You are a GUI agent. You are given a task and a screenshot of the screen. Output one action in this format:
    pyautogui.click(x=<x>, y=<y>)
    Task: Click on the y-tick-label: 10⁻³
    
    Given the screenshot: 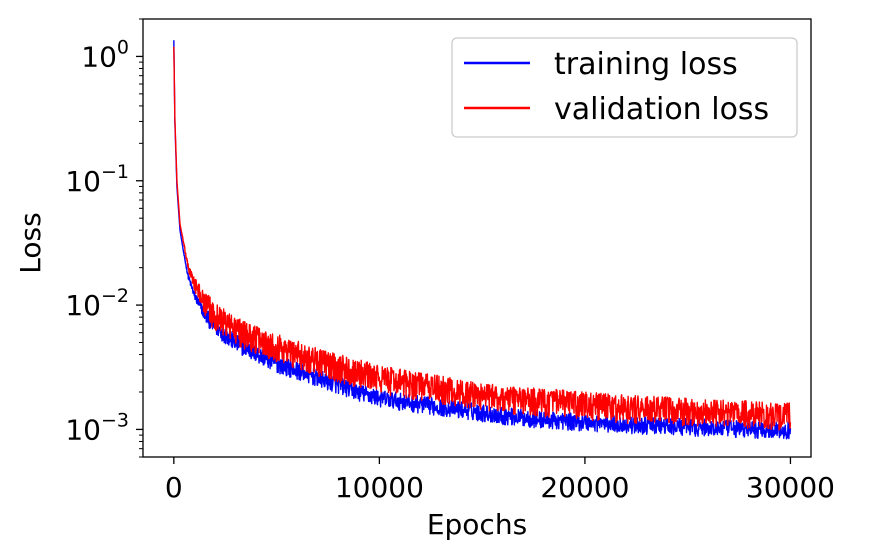 What is the action you would take?
    pyautogui.click(x=97, y=427)
    